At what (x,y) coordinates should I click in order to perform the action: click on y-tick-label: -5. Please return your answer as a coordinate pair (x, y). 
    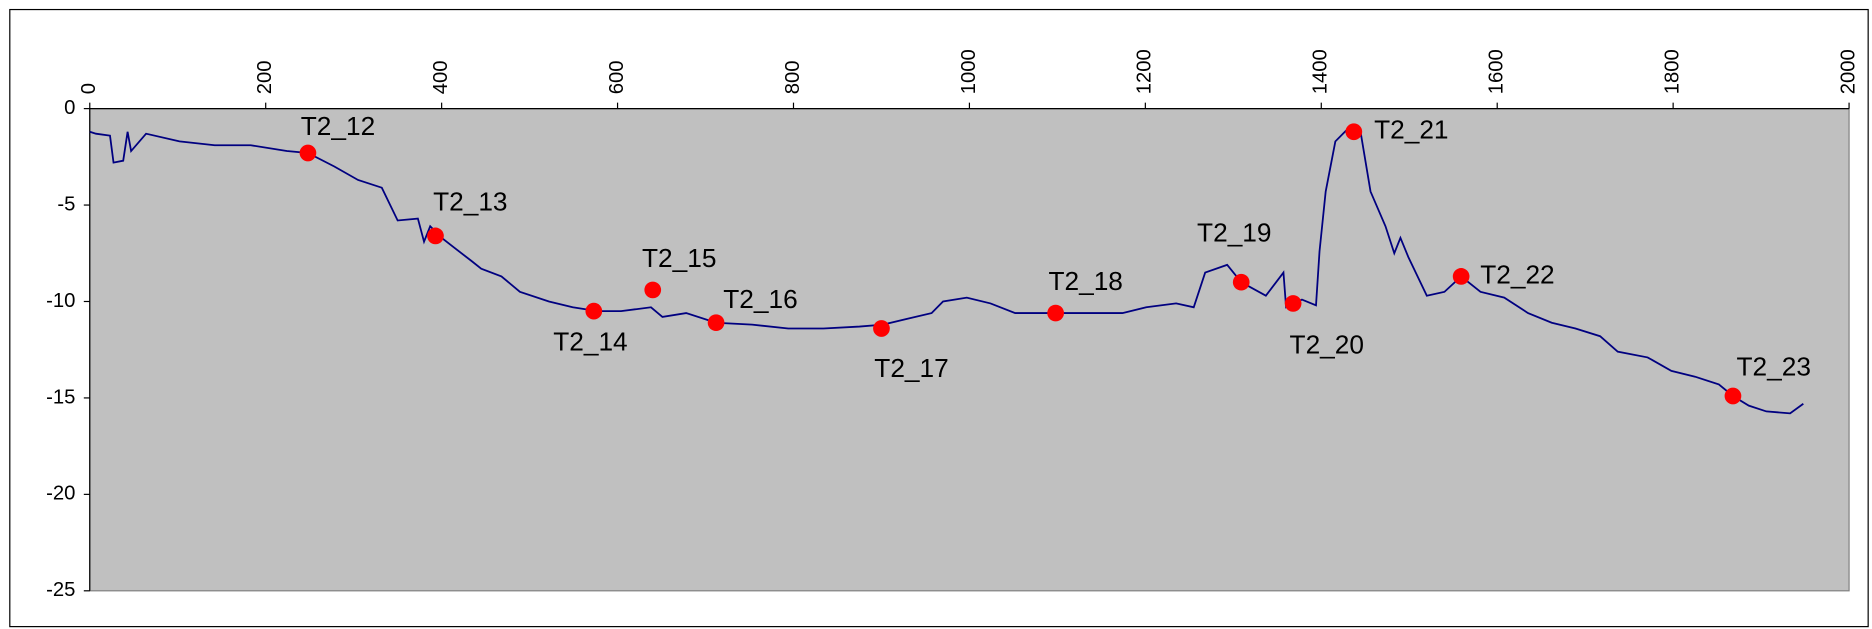
    Looking at the image, I should click on (66, 204).